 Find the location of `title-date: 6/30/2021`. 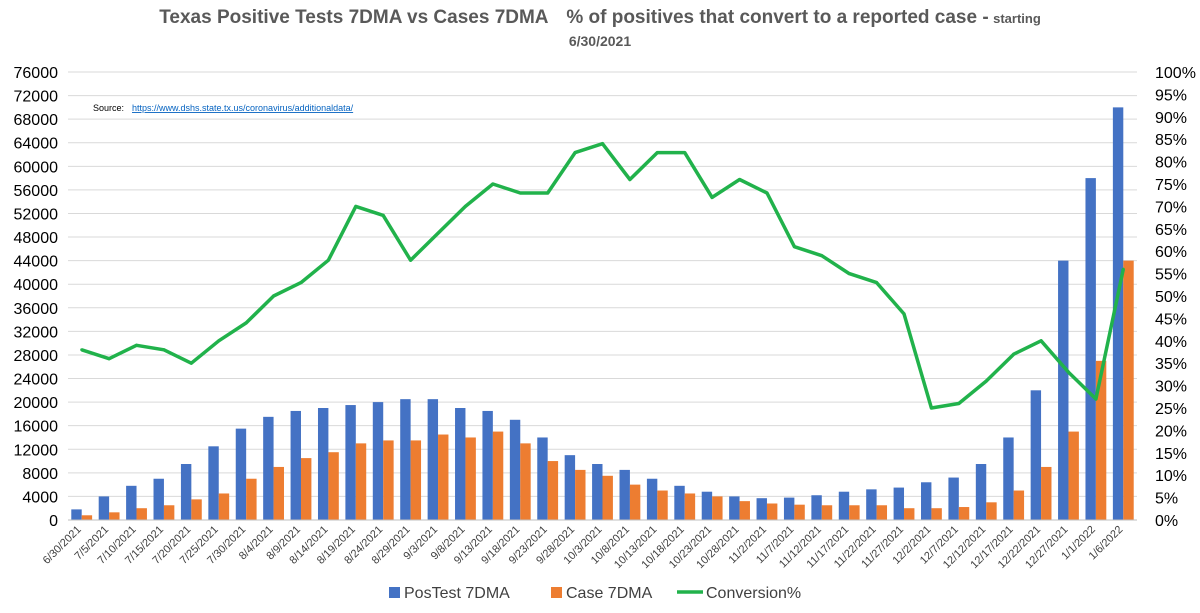

title-date: 6/30/2021 is located at coordinates (600, 41).